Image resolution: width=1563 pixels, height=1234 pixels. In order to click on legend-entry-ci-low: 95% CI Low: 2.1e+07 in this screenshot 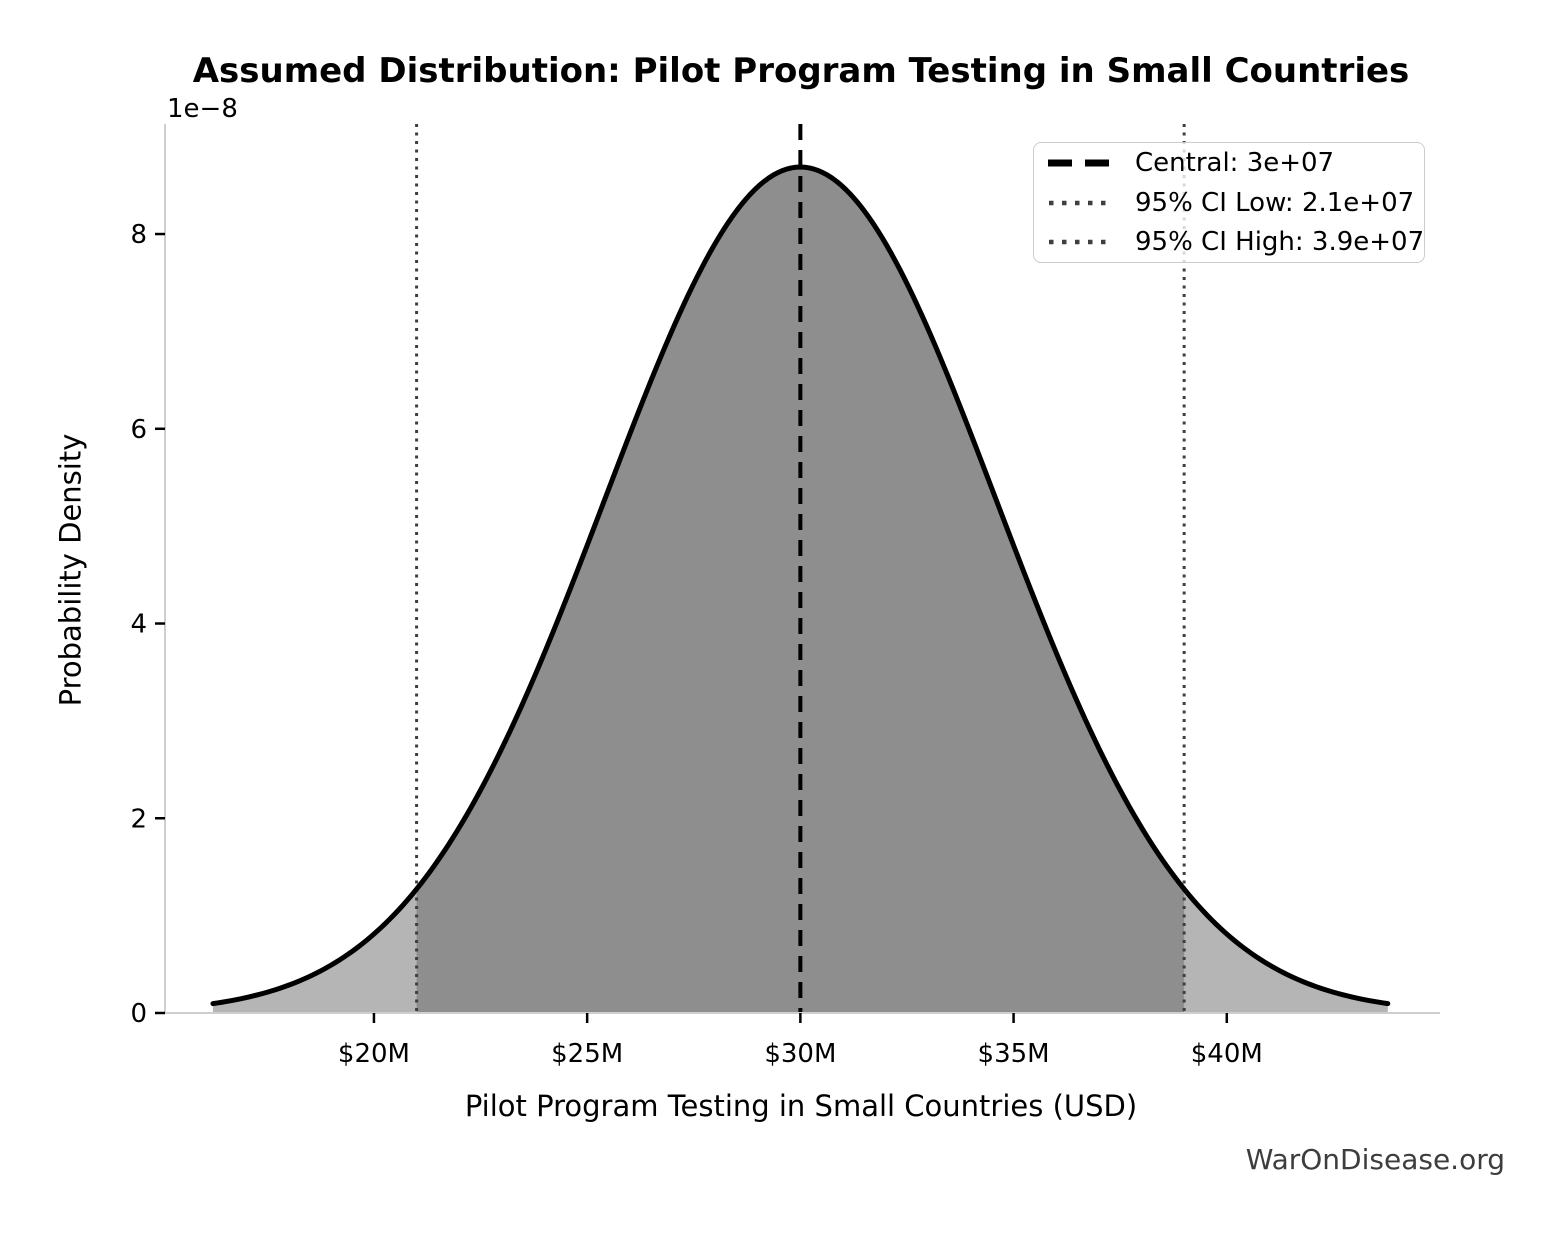, I will do `click(1229, 203)`.